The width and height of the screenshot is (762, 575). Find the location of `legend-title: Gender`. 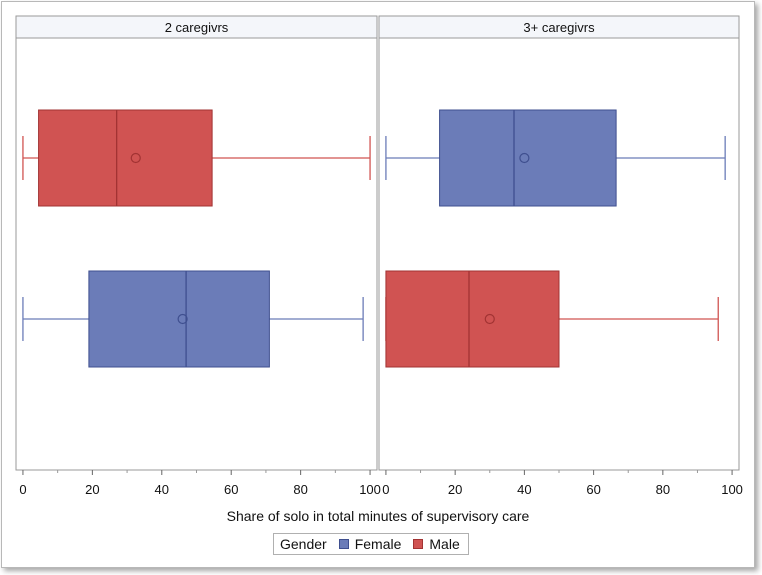

legend-title: Gender is located at coordinates (303, 544).